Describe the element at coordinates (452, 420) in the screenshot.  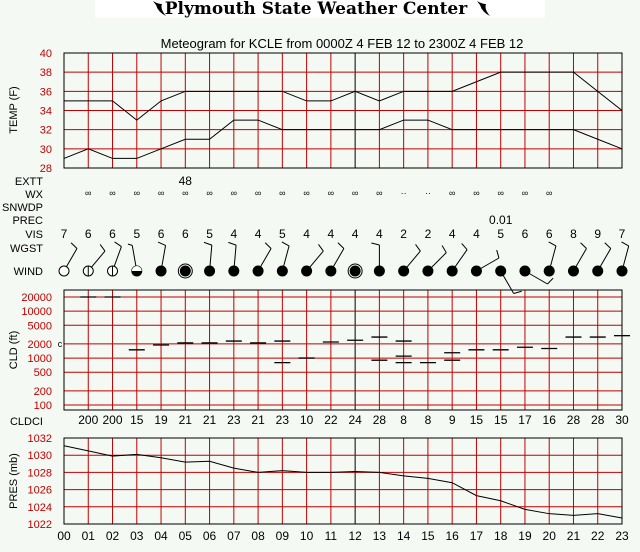
I see `cldci-value: 9` at that location.